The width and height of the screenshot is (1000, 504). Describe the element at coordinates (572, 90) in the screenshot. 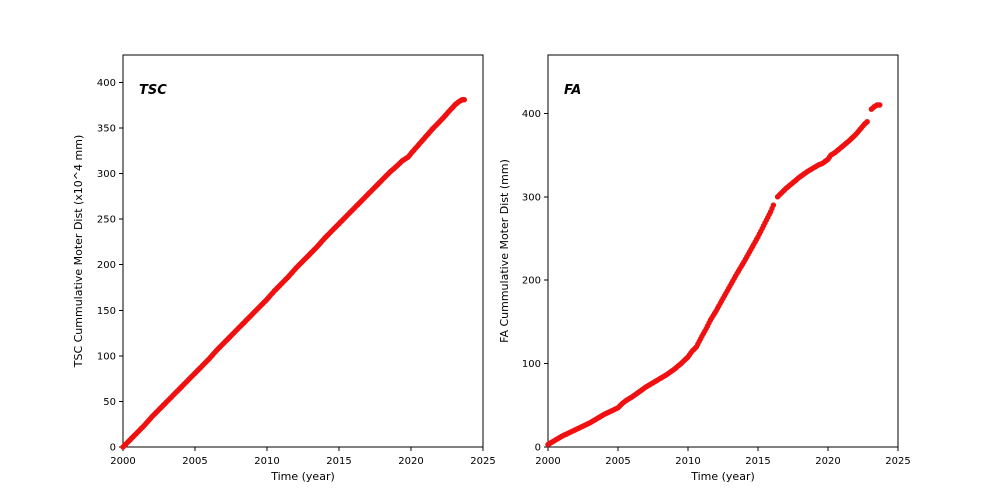

I see `fa-annotation: FA` at that location.